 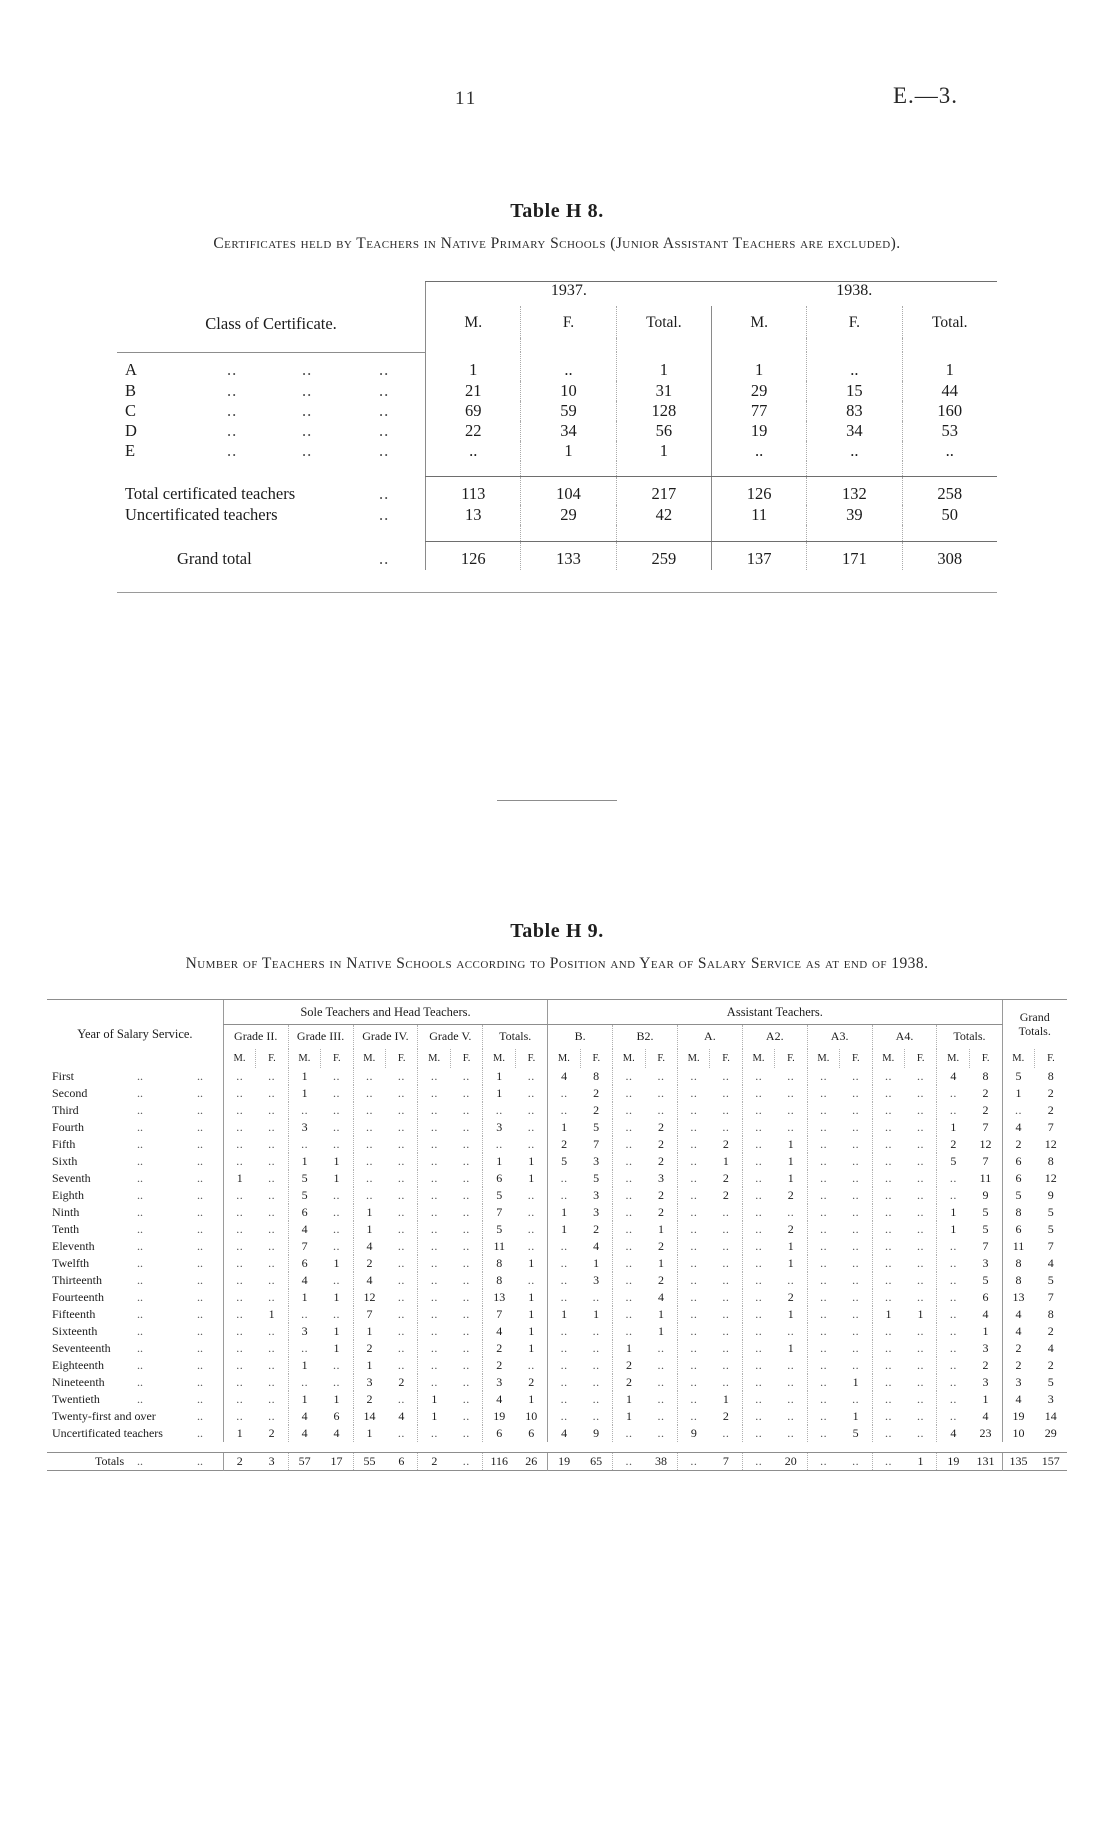 I want to click on cell: 4, so click(x=953, y=1434).